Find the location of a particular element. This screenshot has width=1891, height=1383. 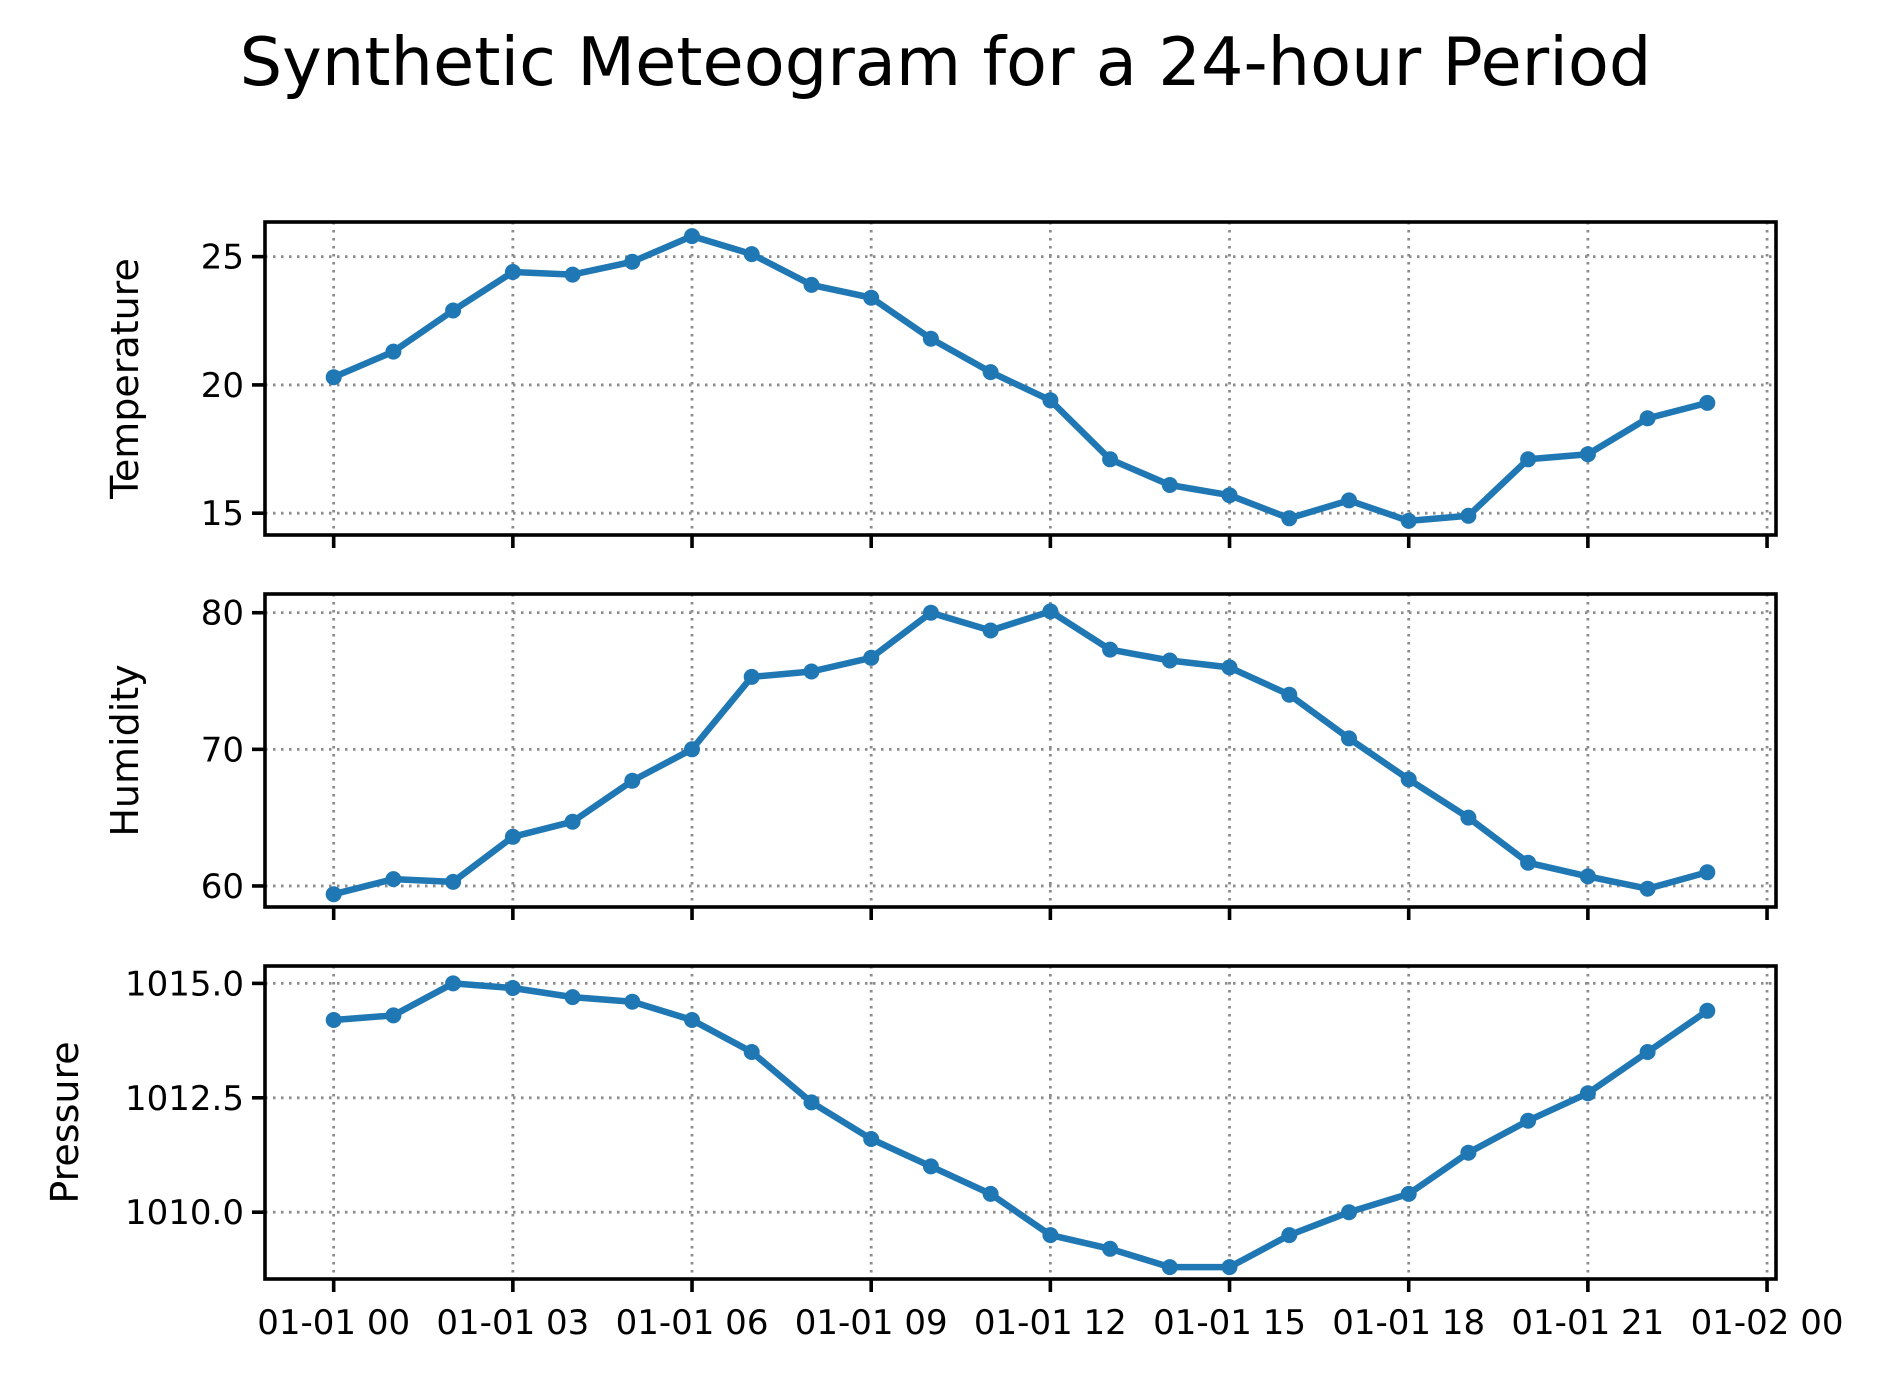

y-tick-label: 70 is located at coordinates (222, 750).